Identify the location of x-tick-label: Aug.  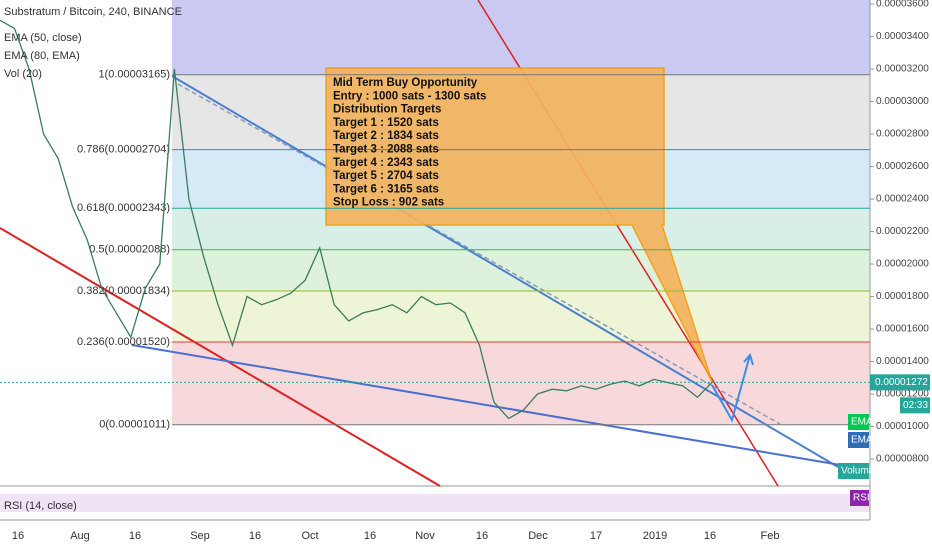
(80, 536).